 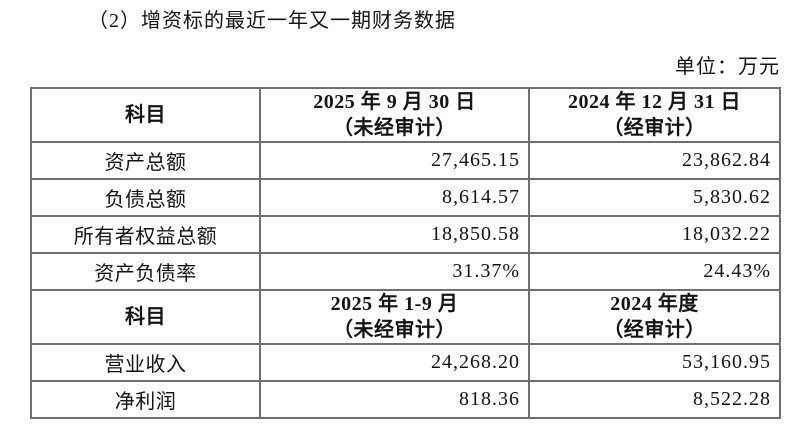 I want to click on row-label: 资产总额, so click(x=145, y=160).